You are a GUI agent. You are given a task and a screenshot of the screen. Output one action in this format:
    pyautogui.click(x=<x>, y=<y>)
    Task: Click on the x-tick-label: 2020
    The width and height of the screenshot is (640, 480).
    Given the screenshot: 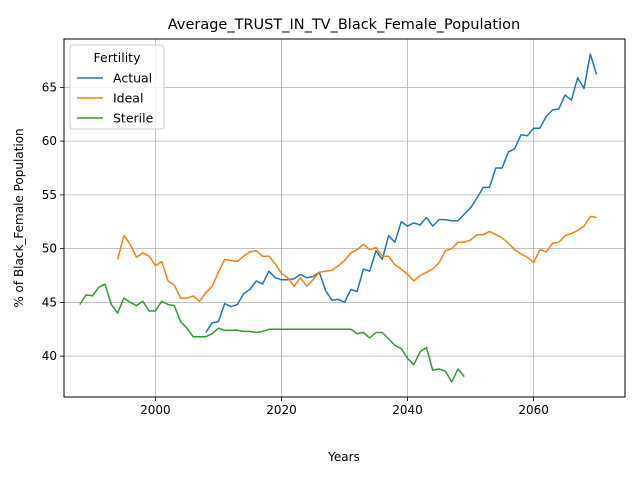 What is the action you would take?
    pyautogui.click(x=281, y=410)
    